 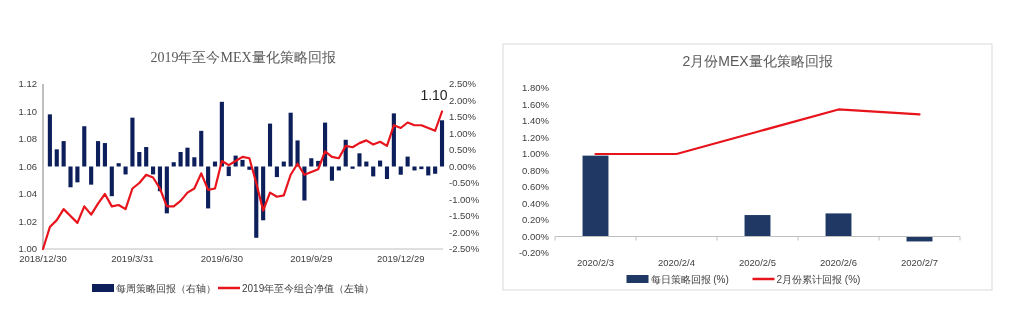 I want to click on y-tick-label: 0.20%, so click(x=536, y=220).